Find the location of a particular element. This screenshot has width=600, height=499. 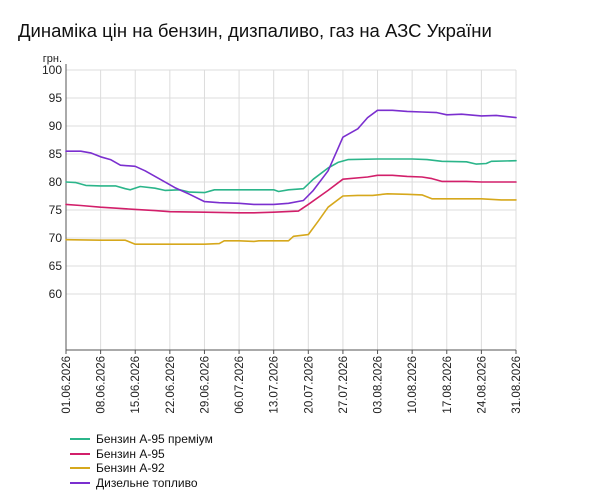

y-tick-label: 95 is located at coordinates (56, 98).